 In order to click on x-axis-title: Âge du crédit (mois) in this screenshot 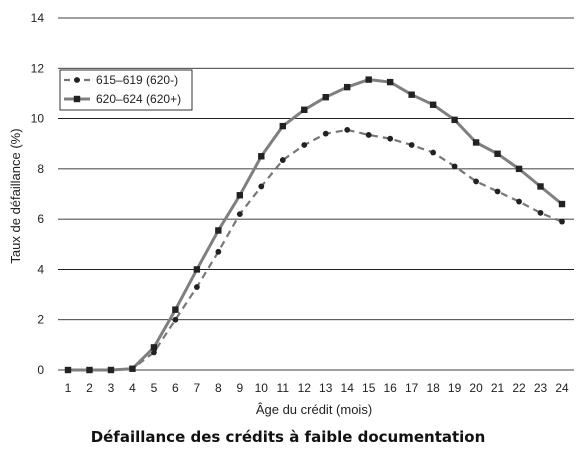, I will do `click(314, 409)`.